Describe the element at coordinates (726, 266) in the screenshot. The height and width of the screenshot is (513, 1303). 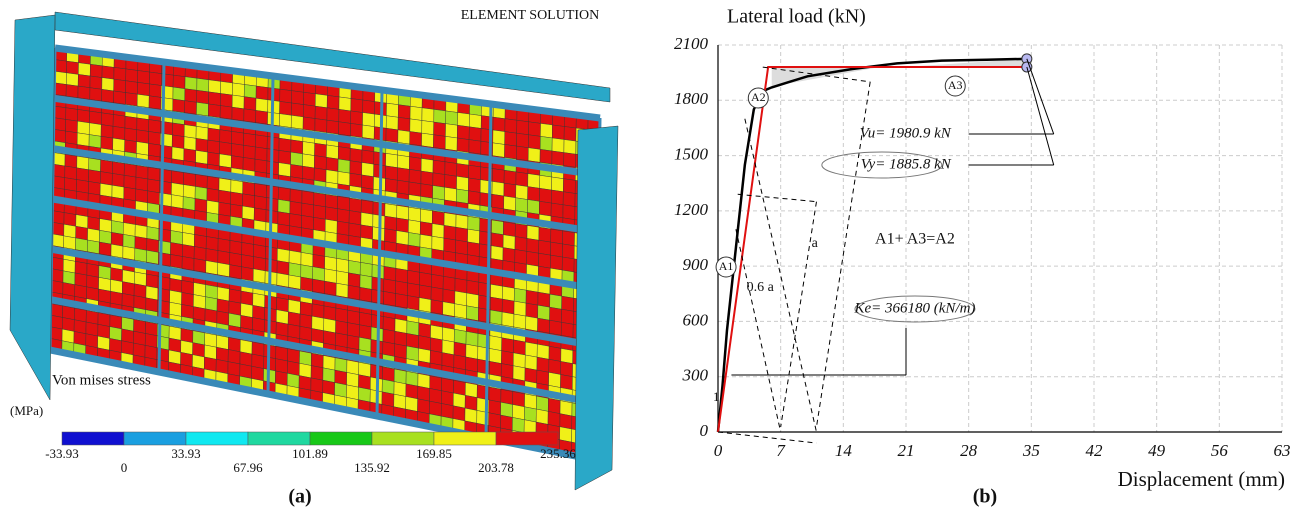
I see `annotation: A1` at that location.